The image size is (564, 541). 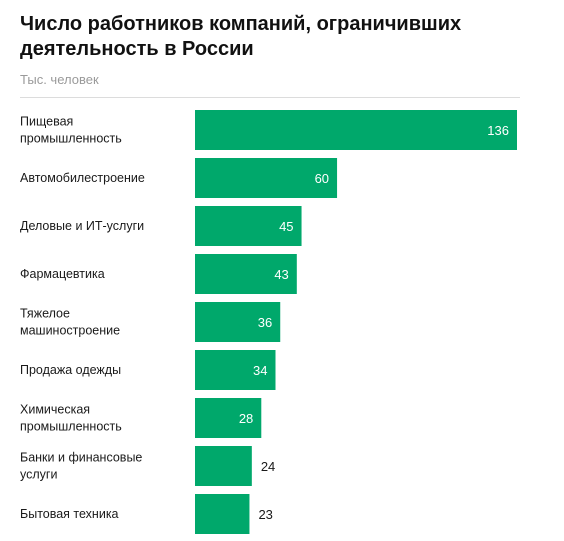 I want to click on value-label: 43, so click(x=281, y=274).